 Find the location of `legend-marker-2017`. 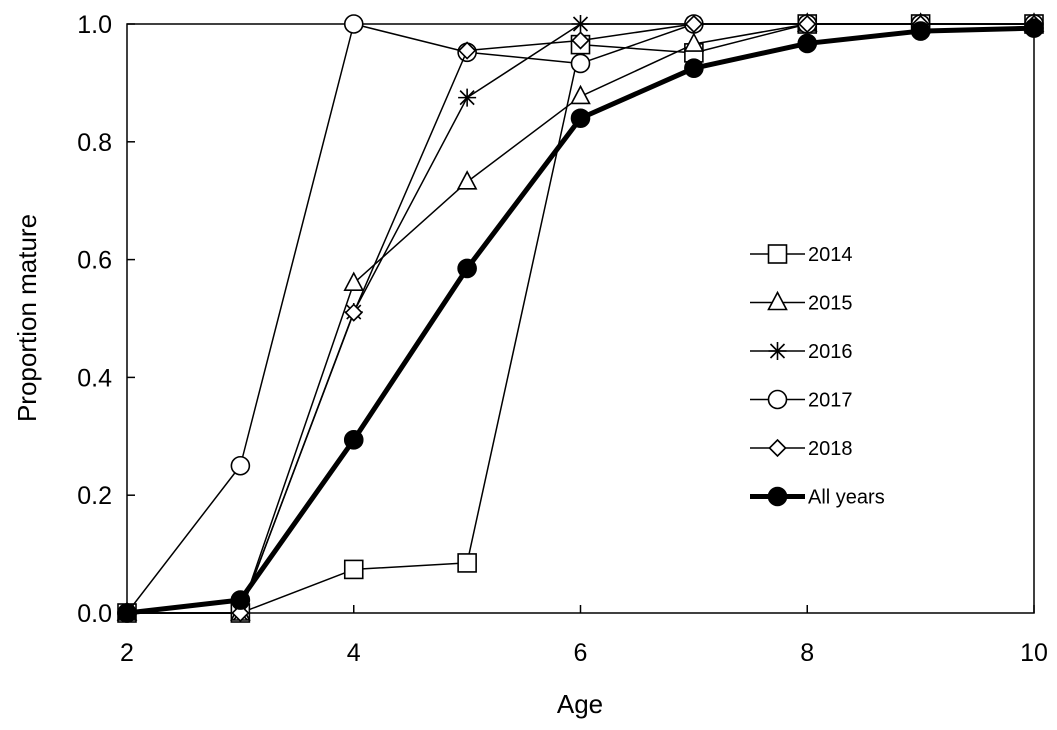

legend-marker-2017 is located at coordinates (777, 399).